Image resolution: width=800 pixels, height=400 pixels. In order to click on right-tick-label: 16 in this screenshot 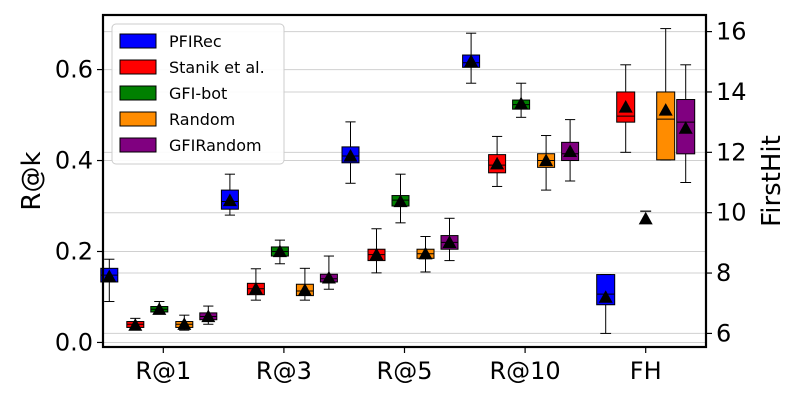, I will do `click(731, 32)`.